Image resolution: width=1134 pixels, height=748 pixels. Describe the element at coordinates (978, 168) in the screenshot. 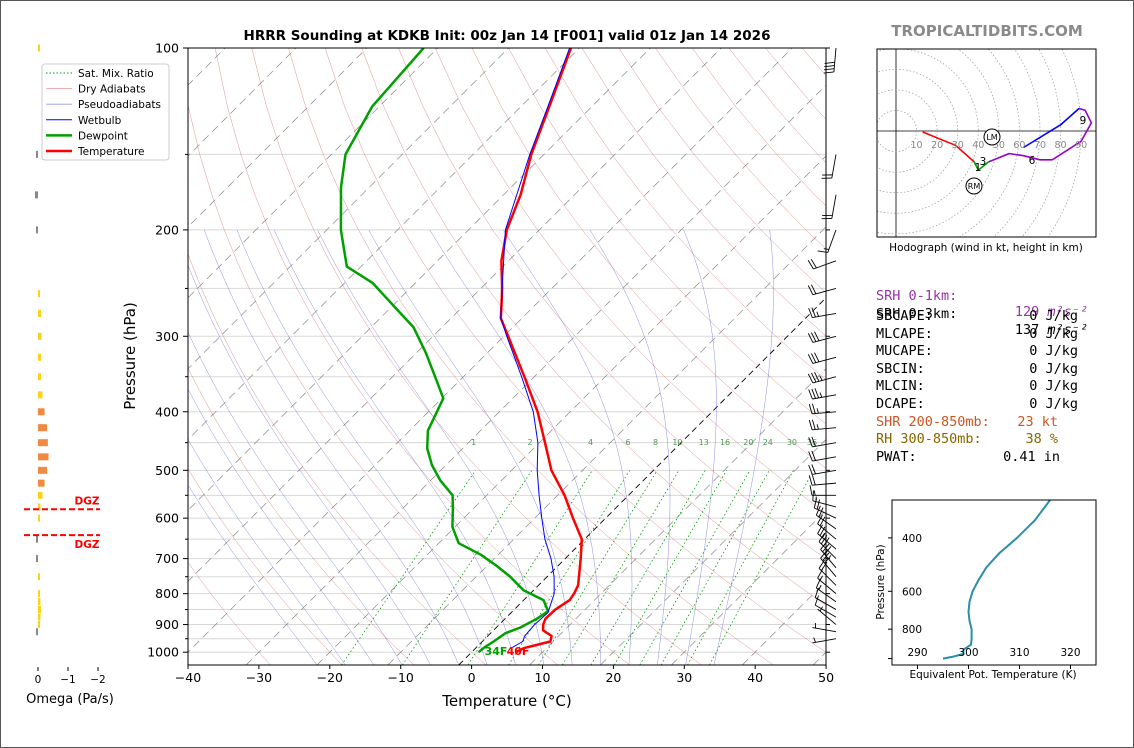

I see `hodo-height-label: 1` at that location.